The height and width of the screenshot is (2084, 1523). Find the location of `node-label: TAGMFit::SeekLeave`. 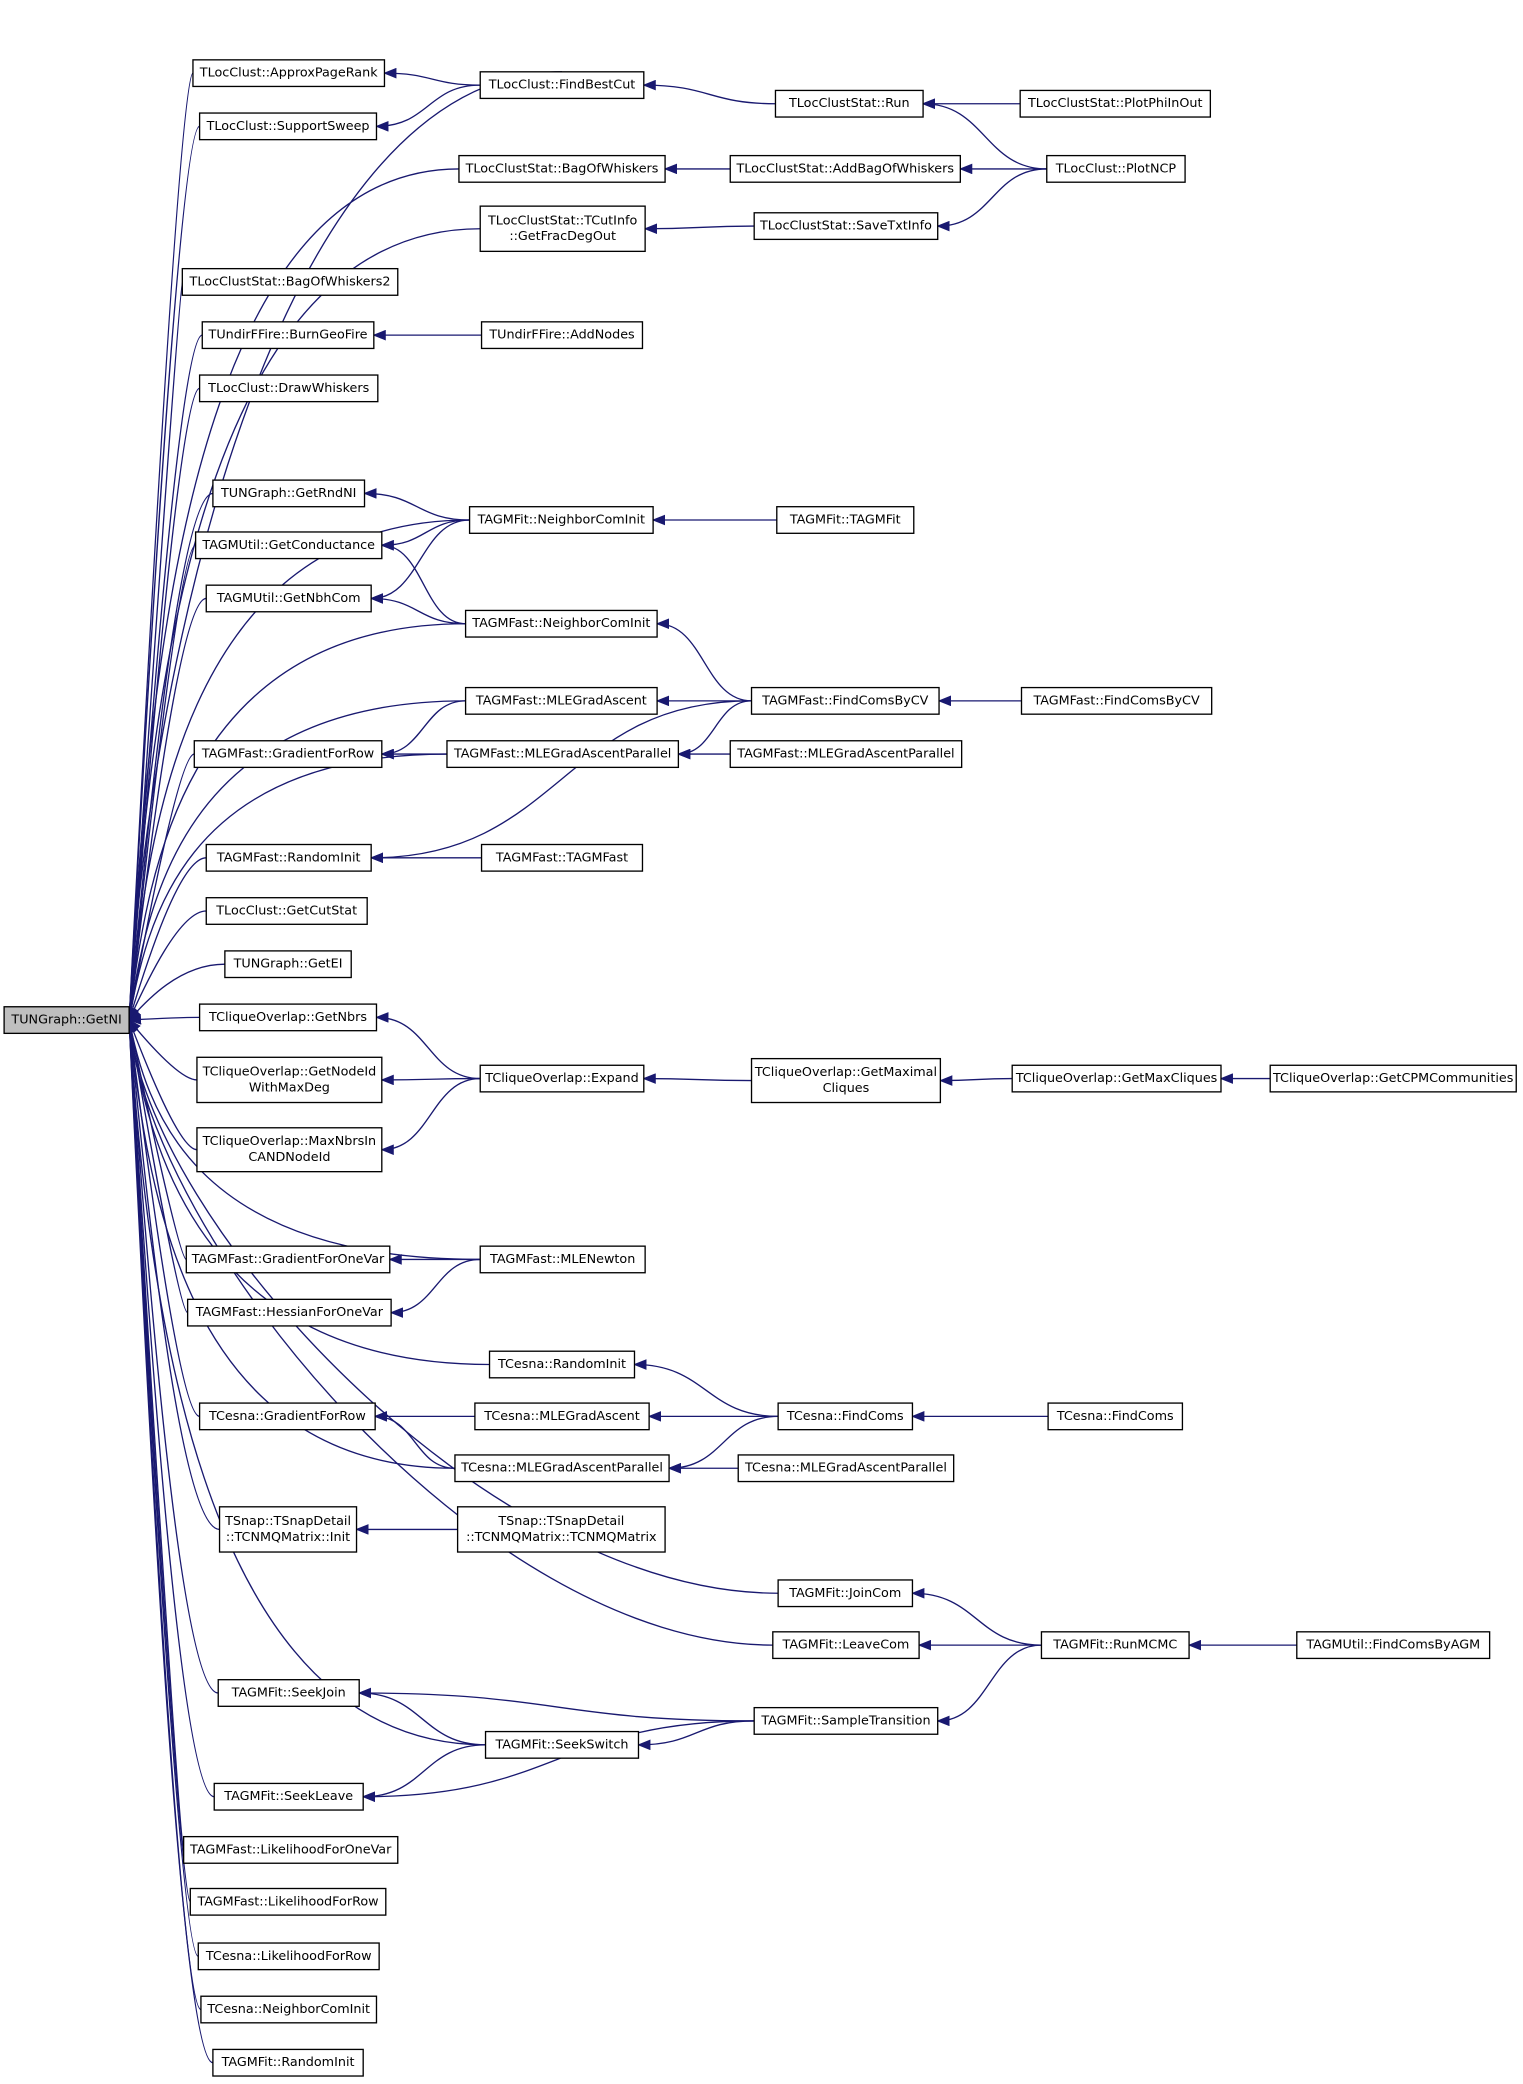

node-label: TAGMFit::SeekLeave is located at coordinates (288, 1796).